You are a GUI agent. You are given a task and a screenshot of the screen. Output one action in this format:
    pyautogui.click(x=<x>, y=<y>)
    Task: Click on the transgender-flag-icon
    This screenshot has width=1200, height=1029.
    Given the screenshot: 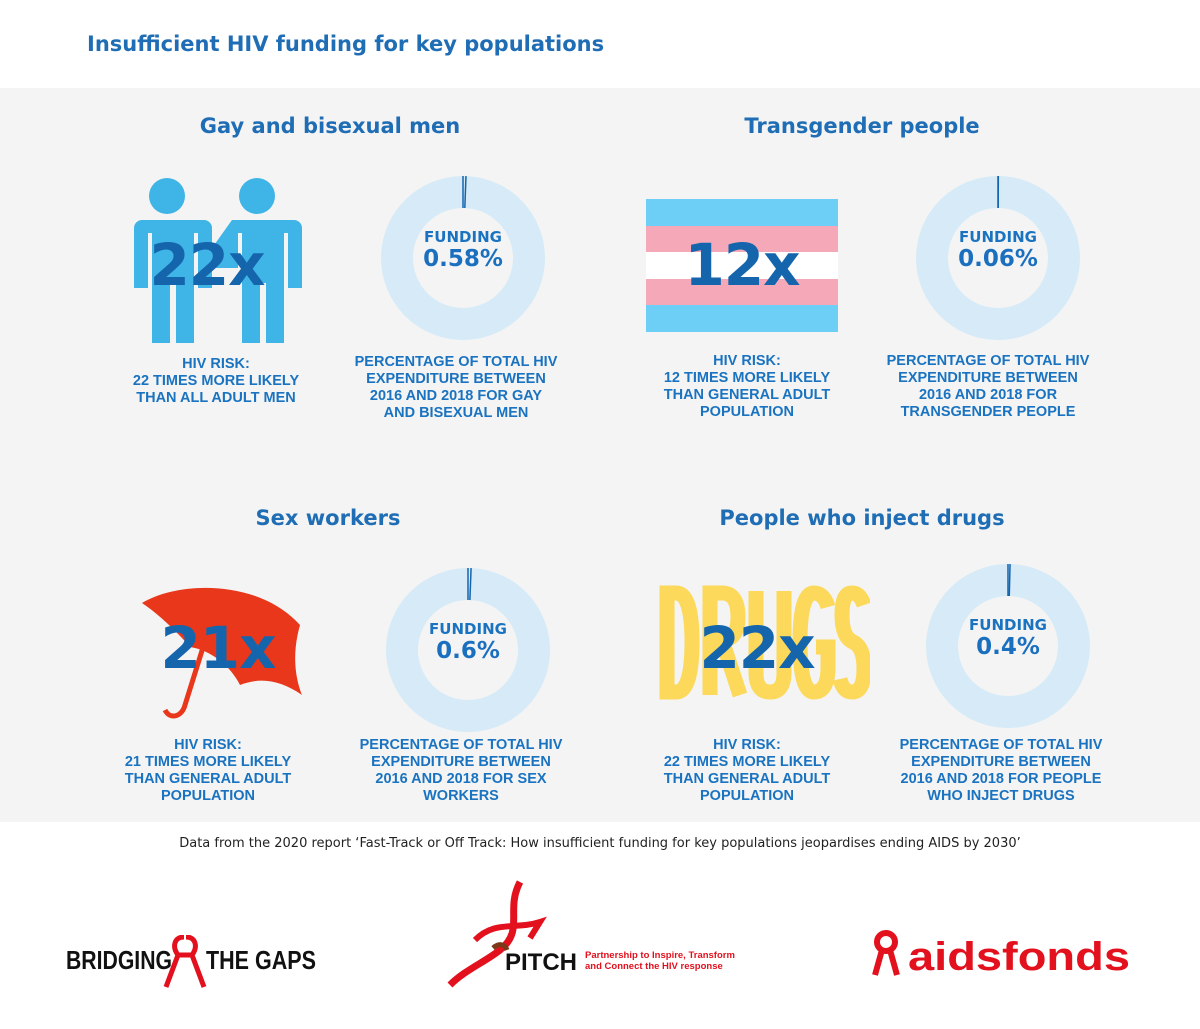 What is the action you would take?
    pyautogui.click(x=742, y=267)
    